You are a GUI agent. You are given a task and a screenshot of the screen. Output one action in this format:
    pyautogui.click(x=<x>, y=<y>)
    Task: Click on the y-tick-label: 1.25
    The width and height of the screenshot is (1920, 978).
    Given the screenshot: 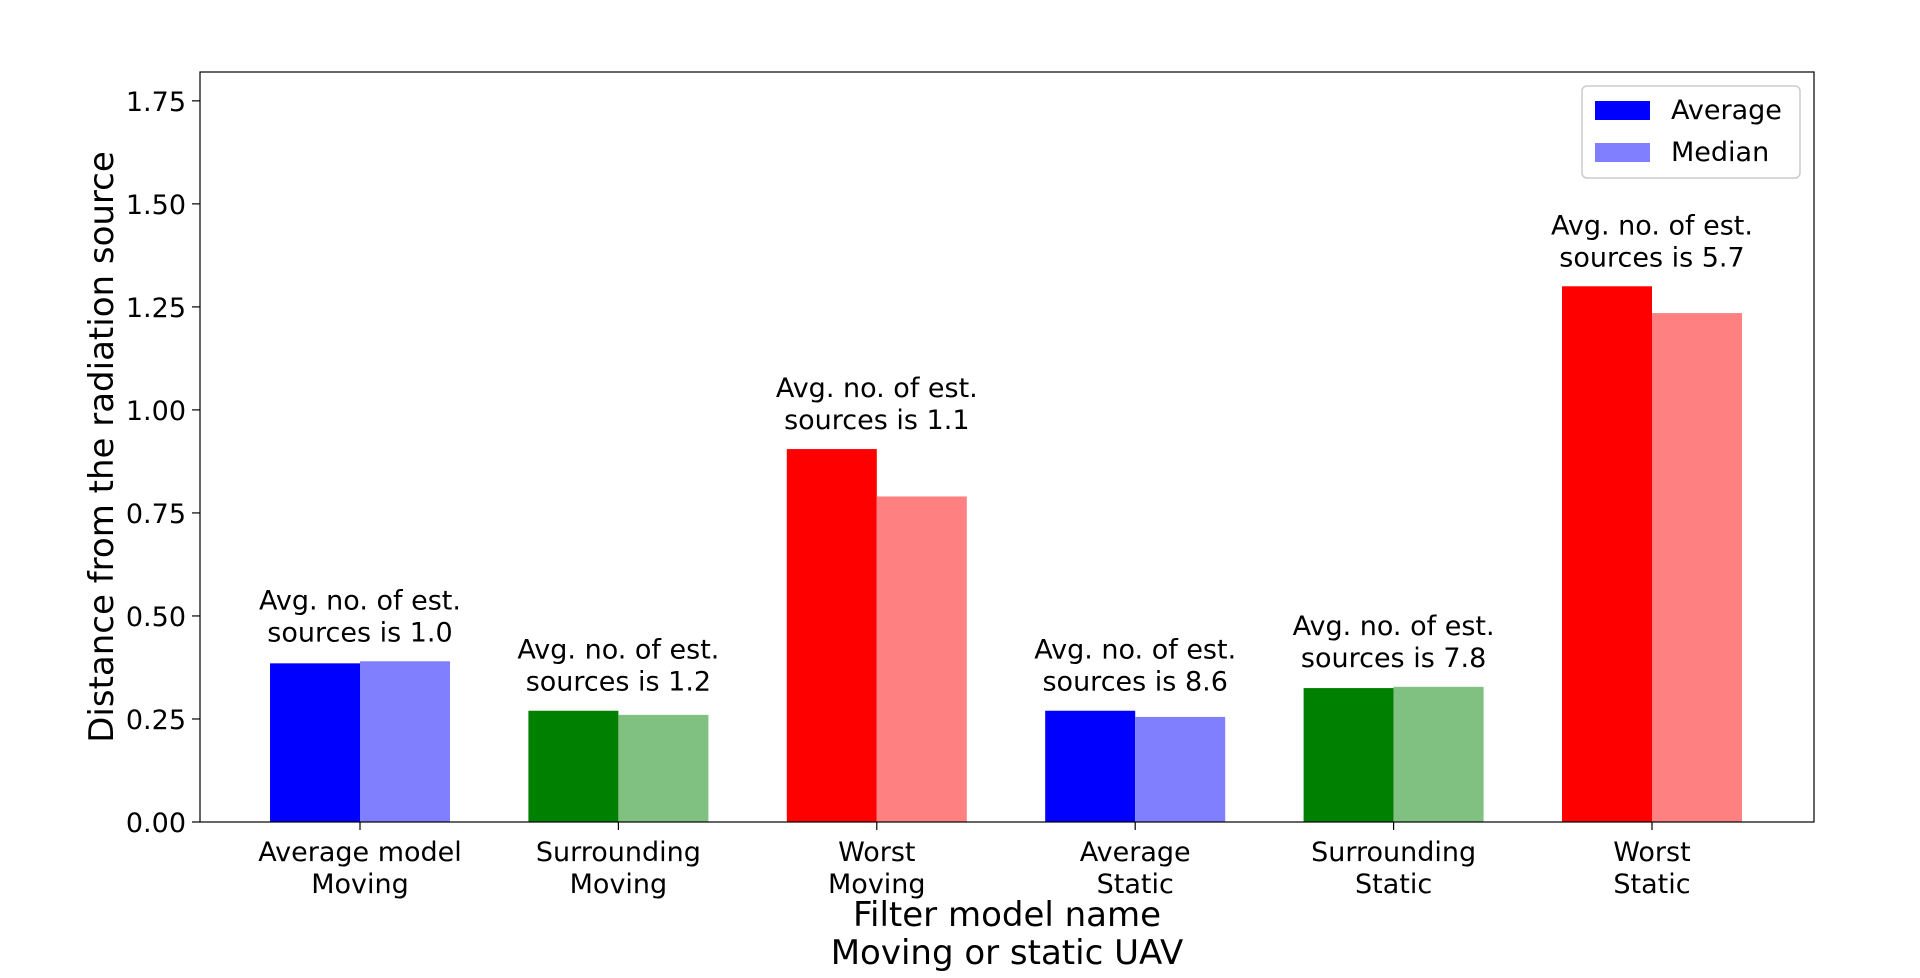 What is the action you would take?
    pyautogui.click(x=156, y=308)
    